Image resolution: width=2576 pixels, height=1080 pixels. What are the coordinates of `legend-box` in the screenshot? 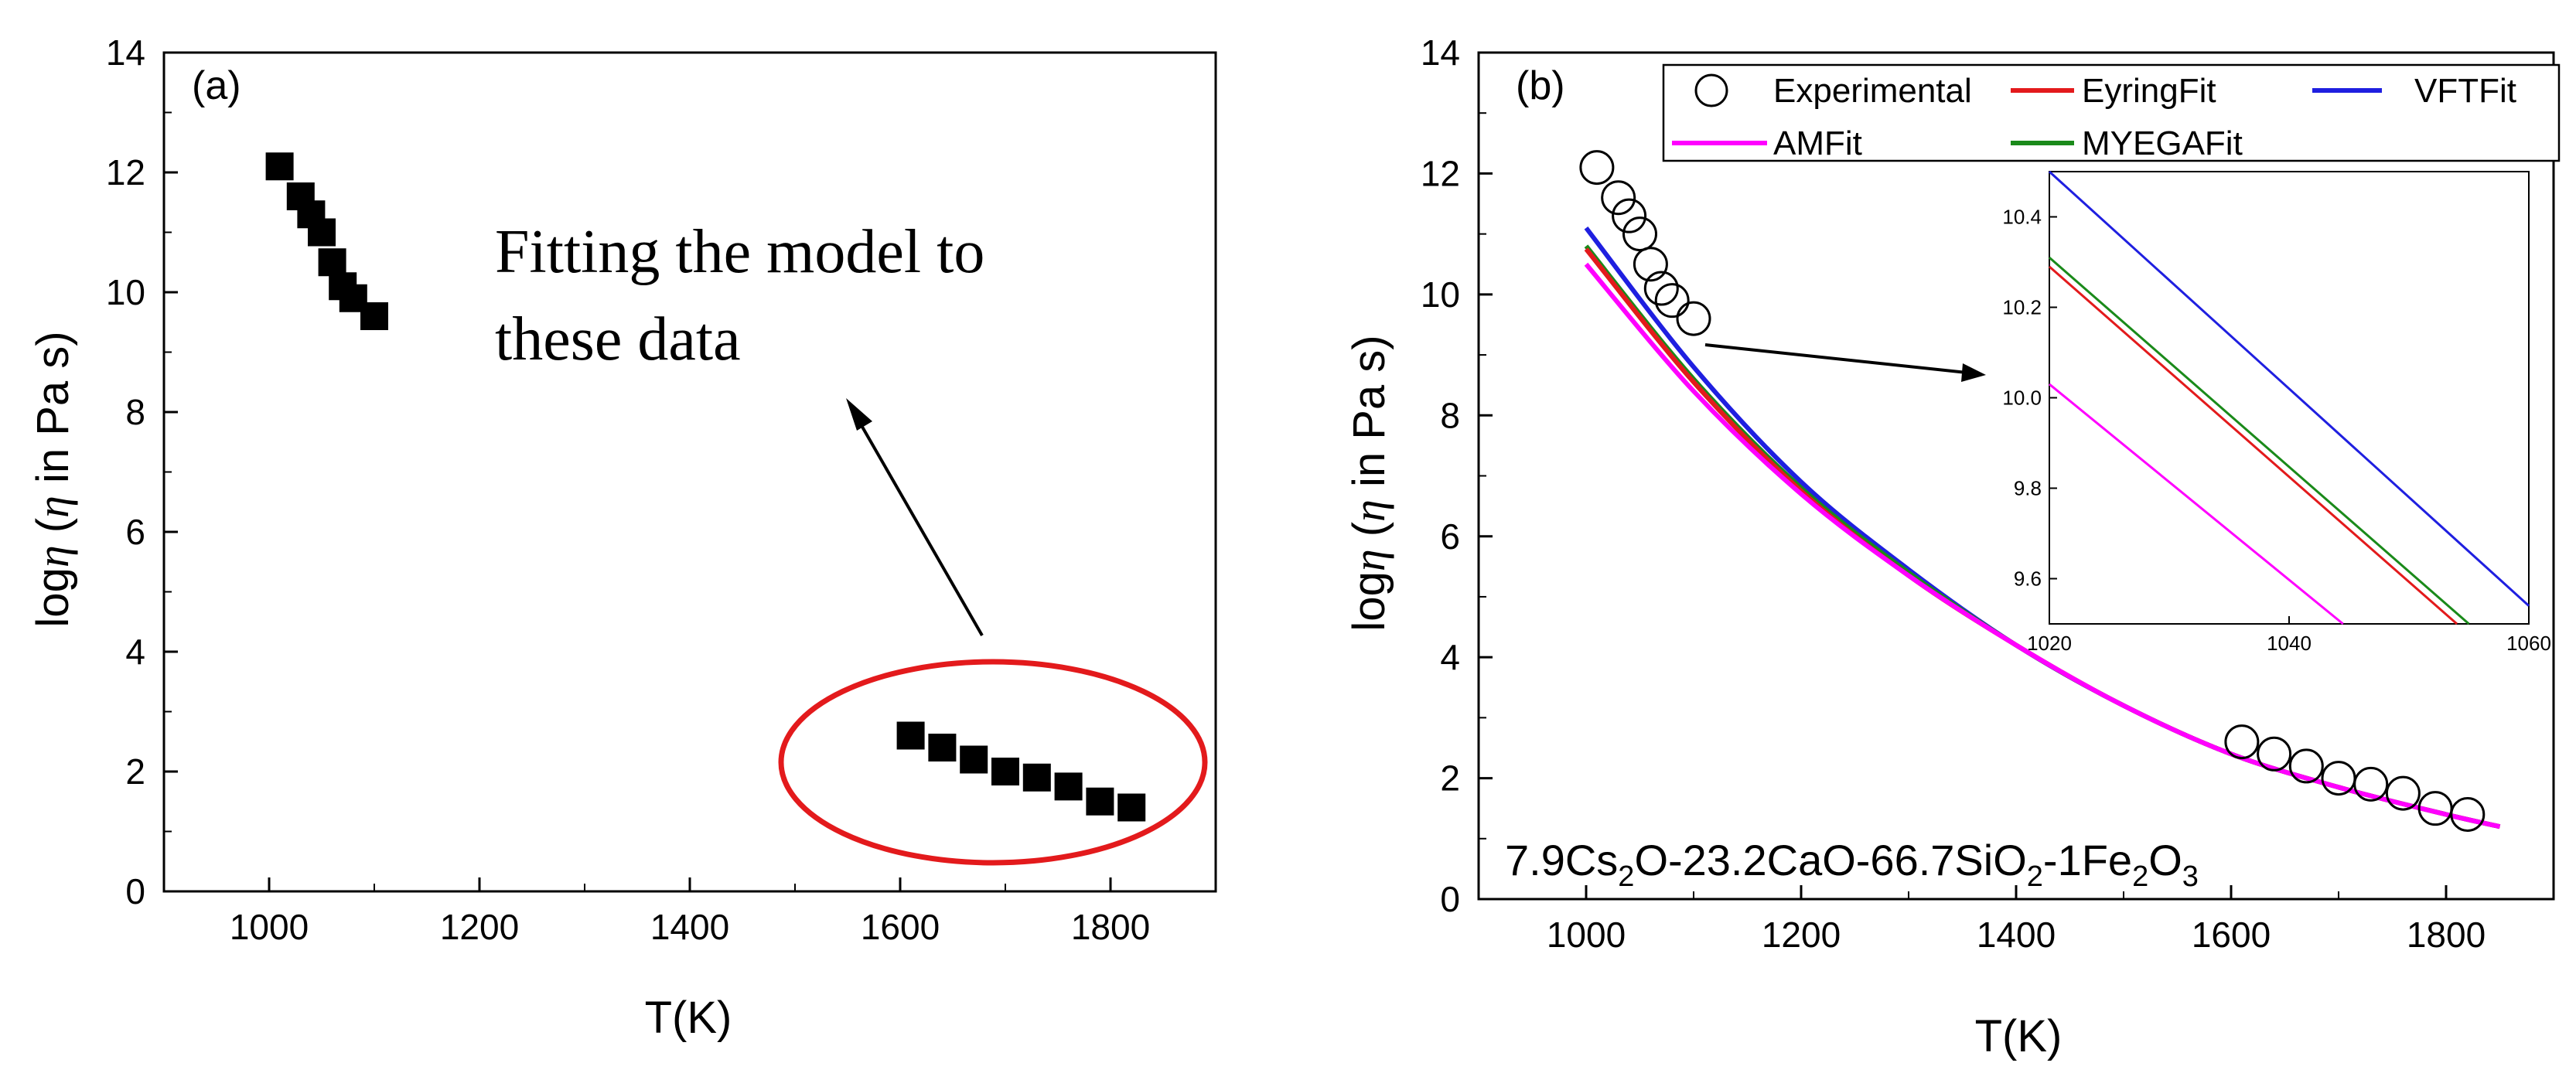 It's located at (2111, 112).